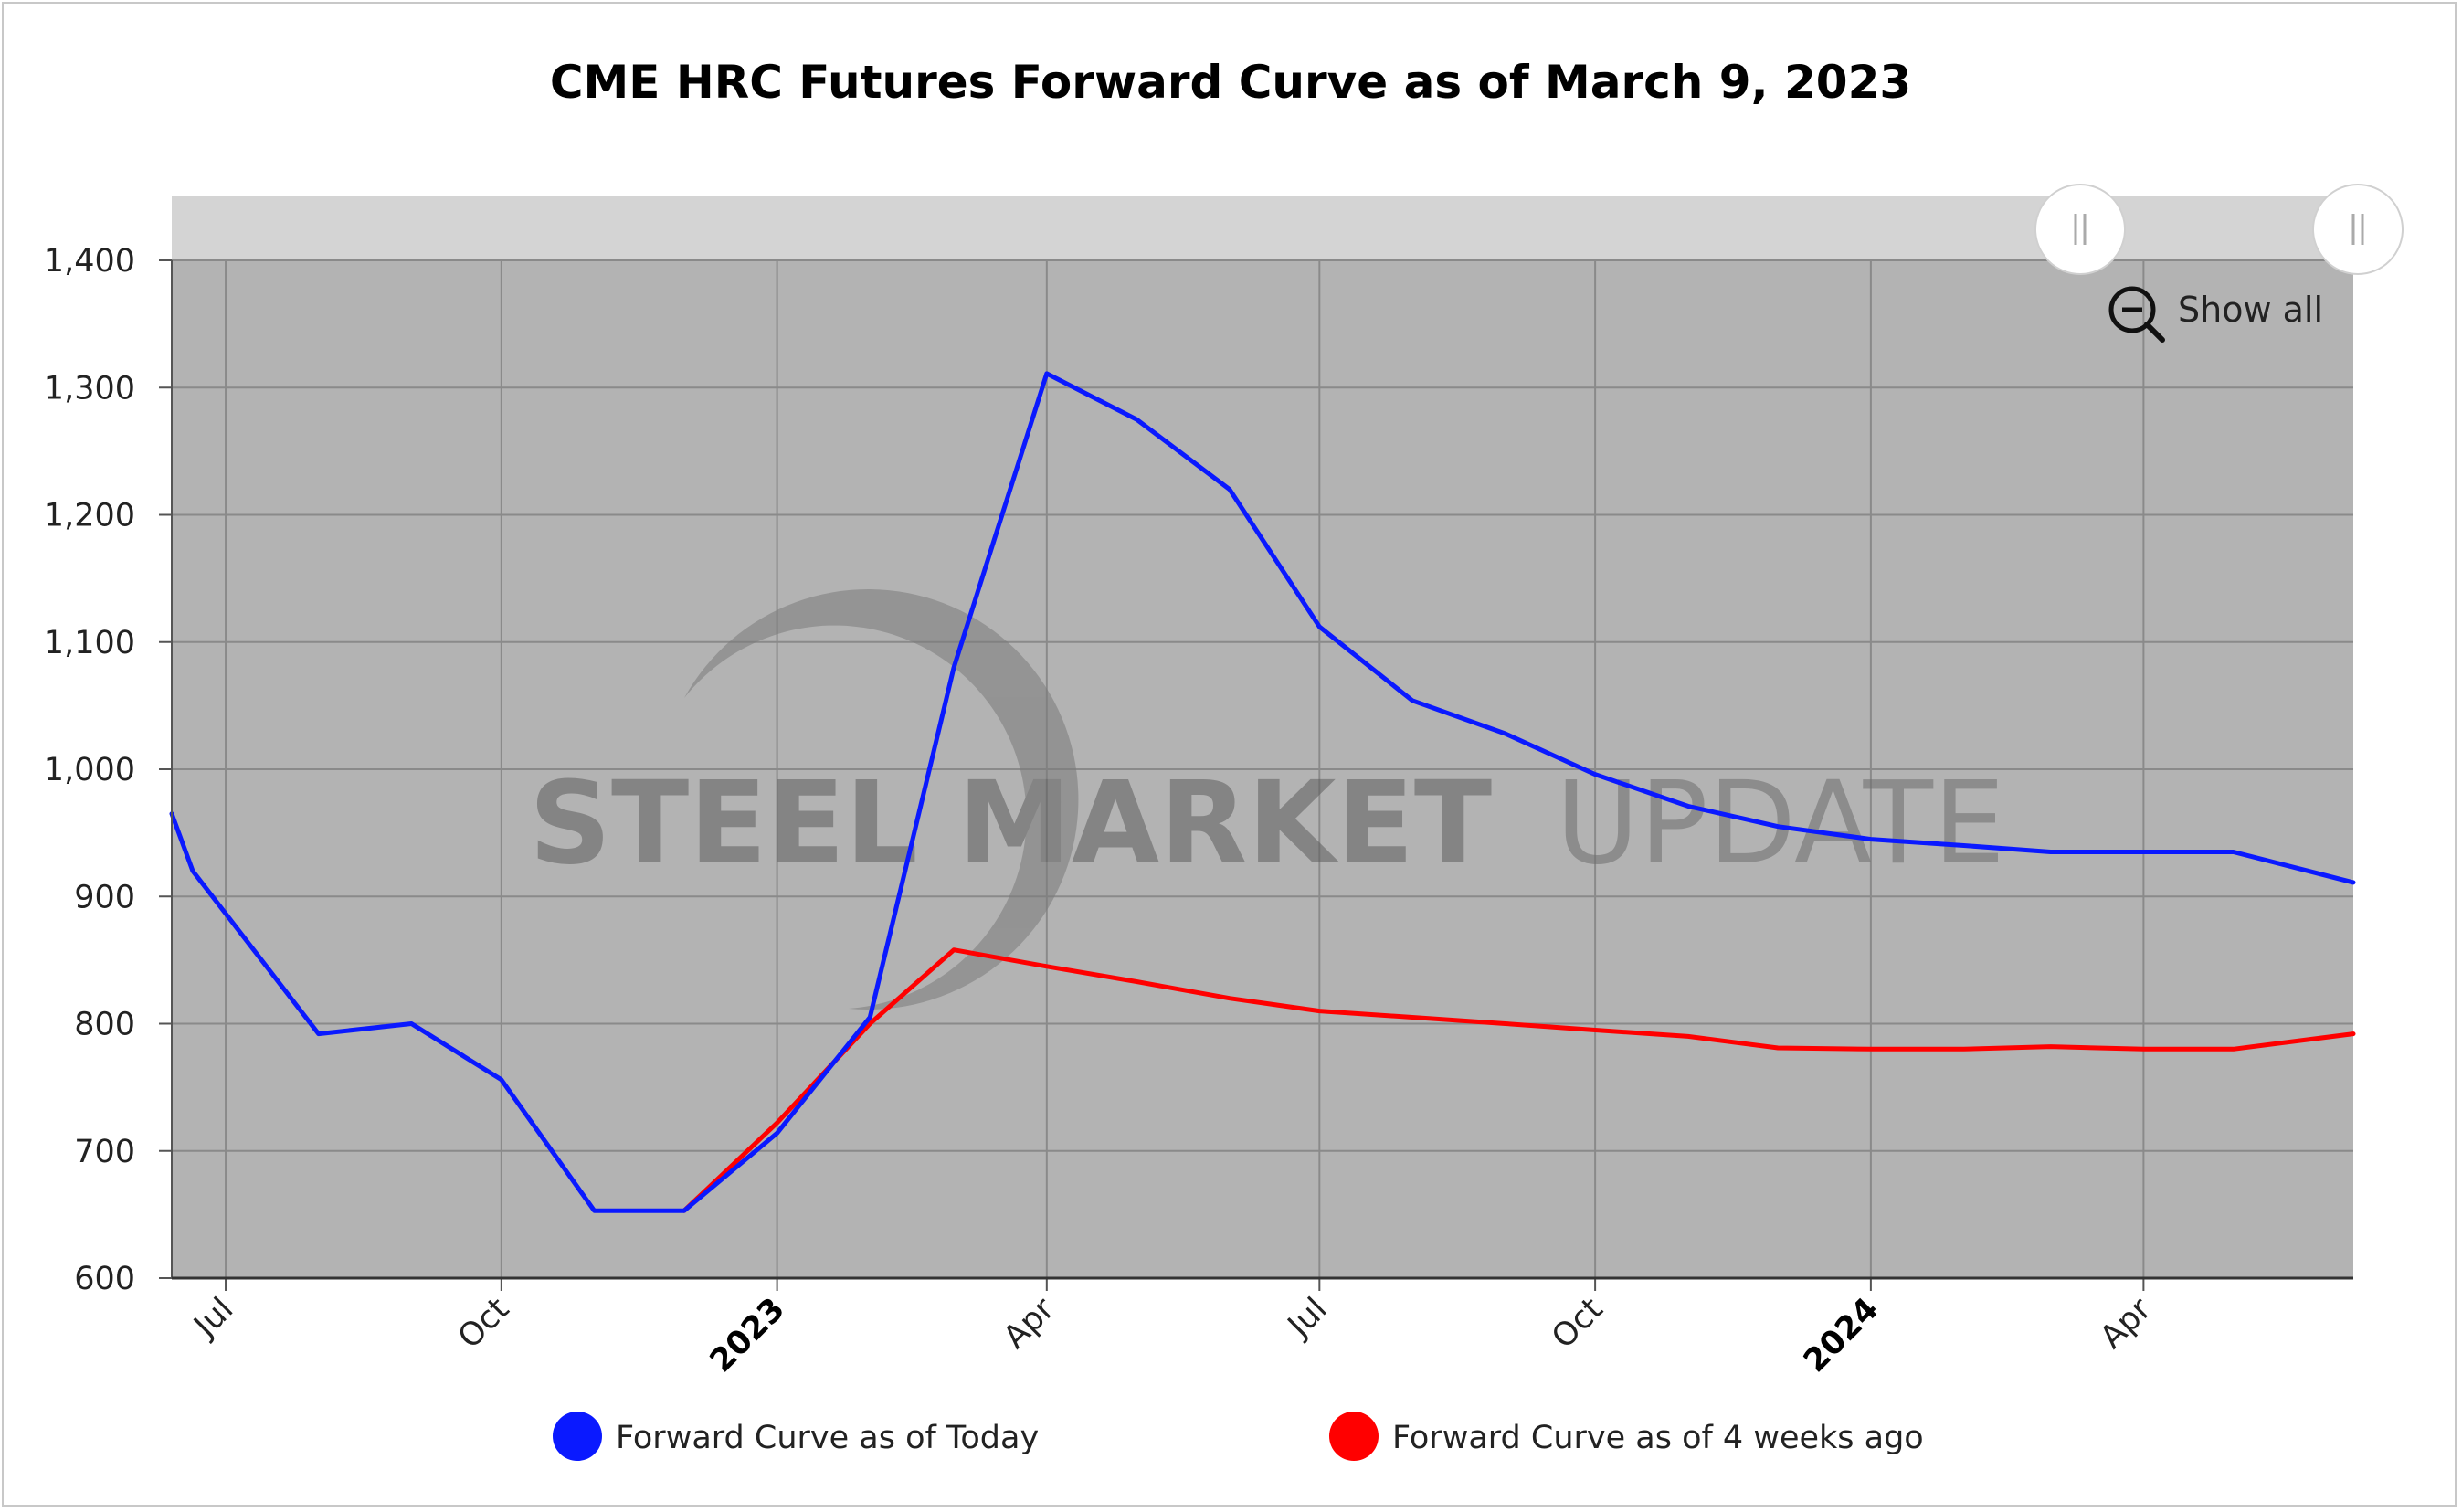 Image resolution: width=2462 pixels, height=1512 pixels. What do you see at coordinates (89, 388) in the screenshot?
I see `y-tick-label: 1,300` at bounding box center [89, 388].